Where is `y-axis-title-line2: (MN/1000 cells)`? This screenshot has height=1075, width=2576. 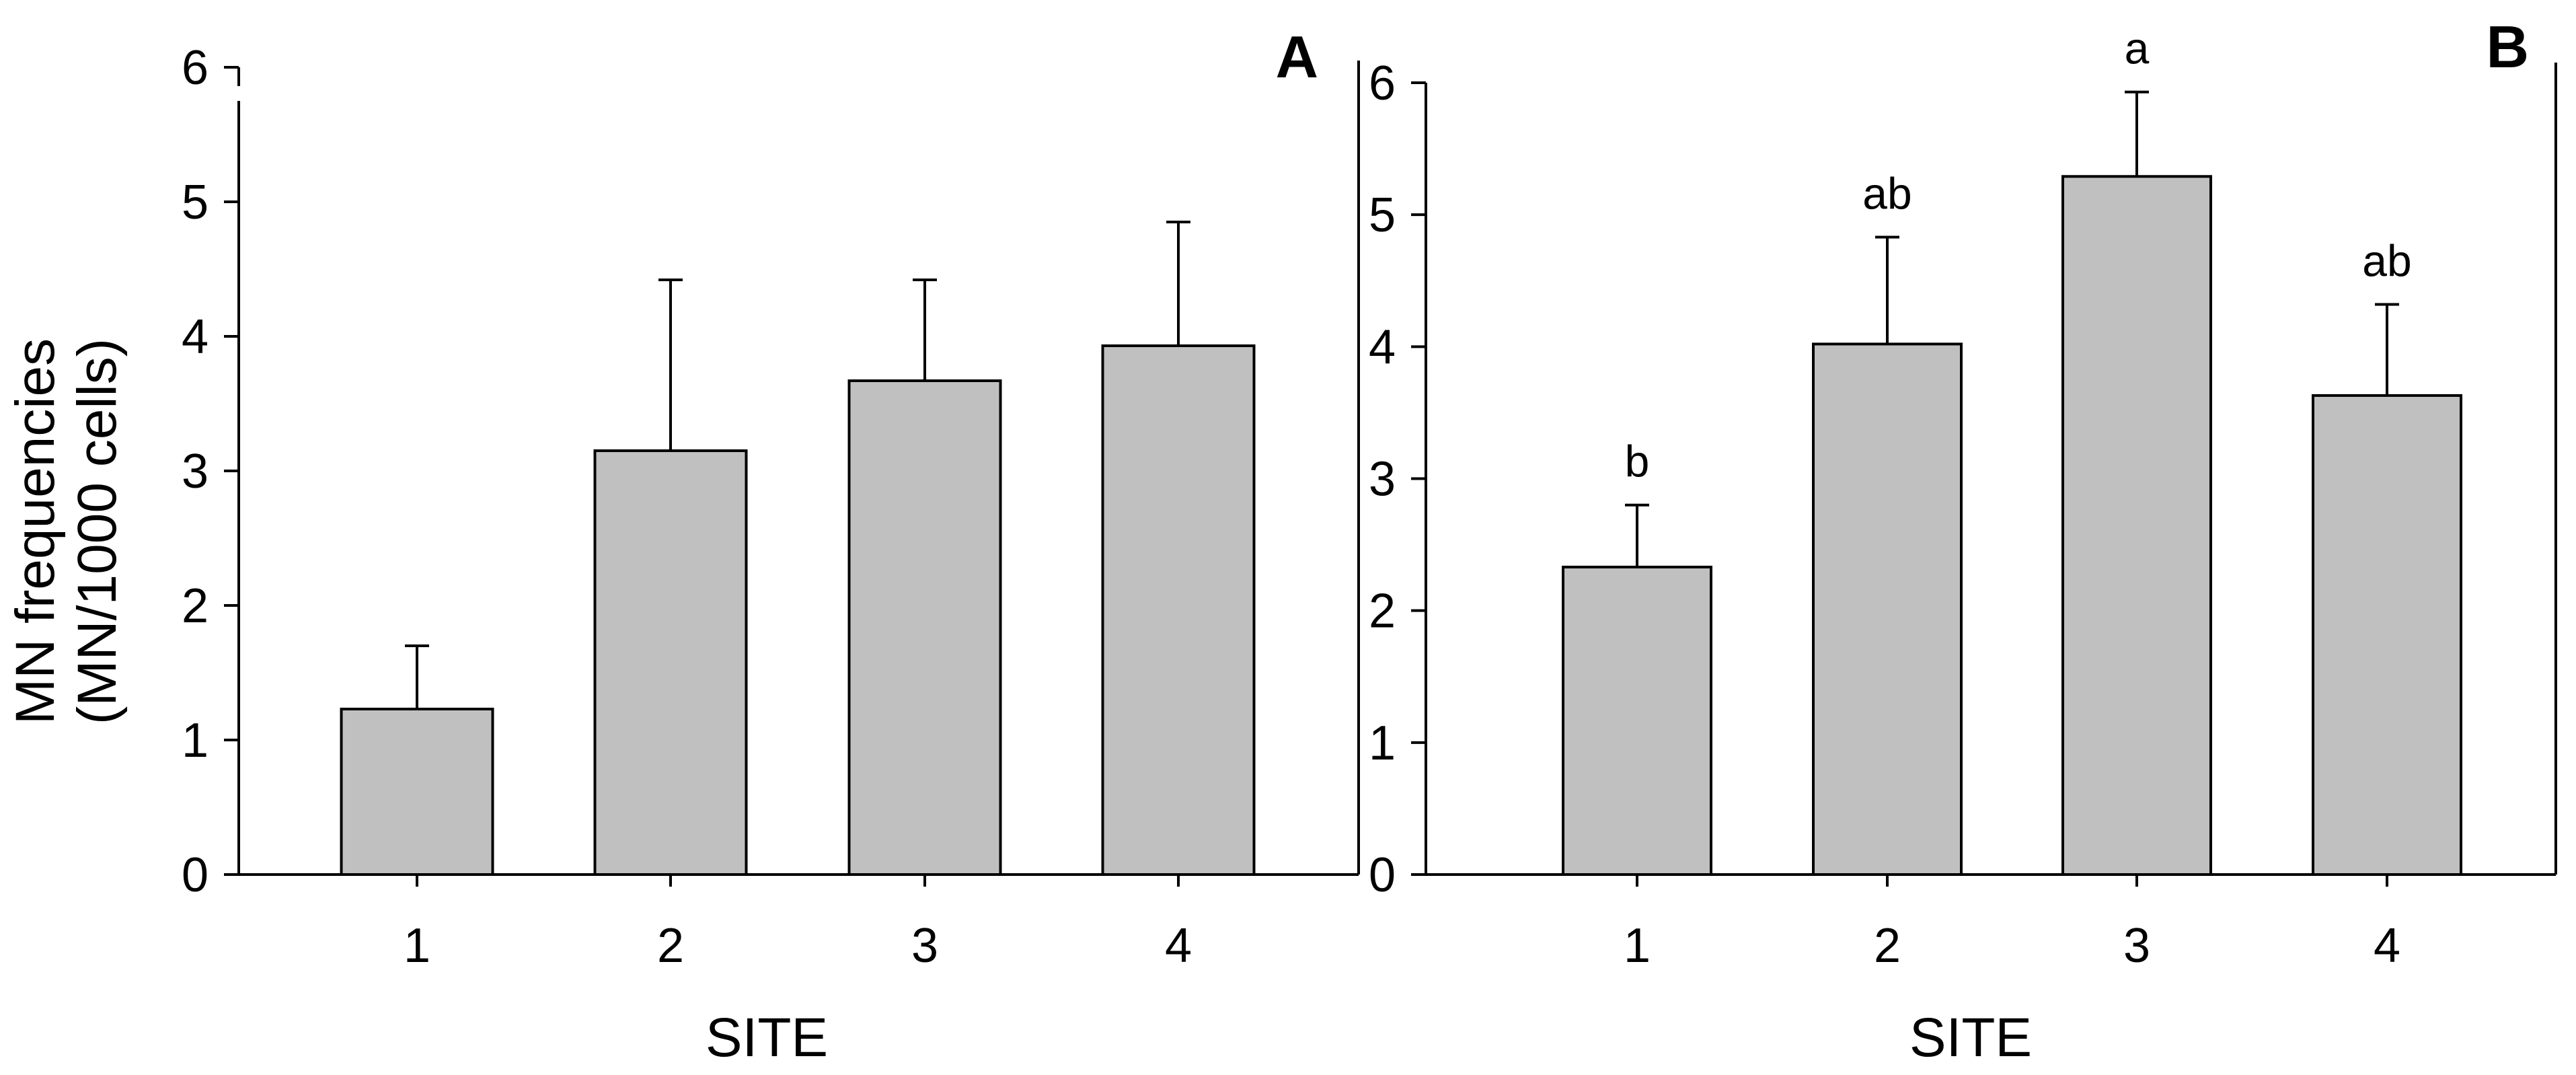
y-axis-title-line2: (MN/1000 cells) is located at coordinates (97, 531).